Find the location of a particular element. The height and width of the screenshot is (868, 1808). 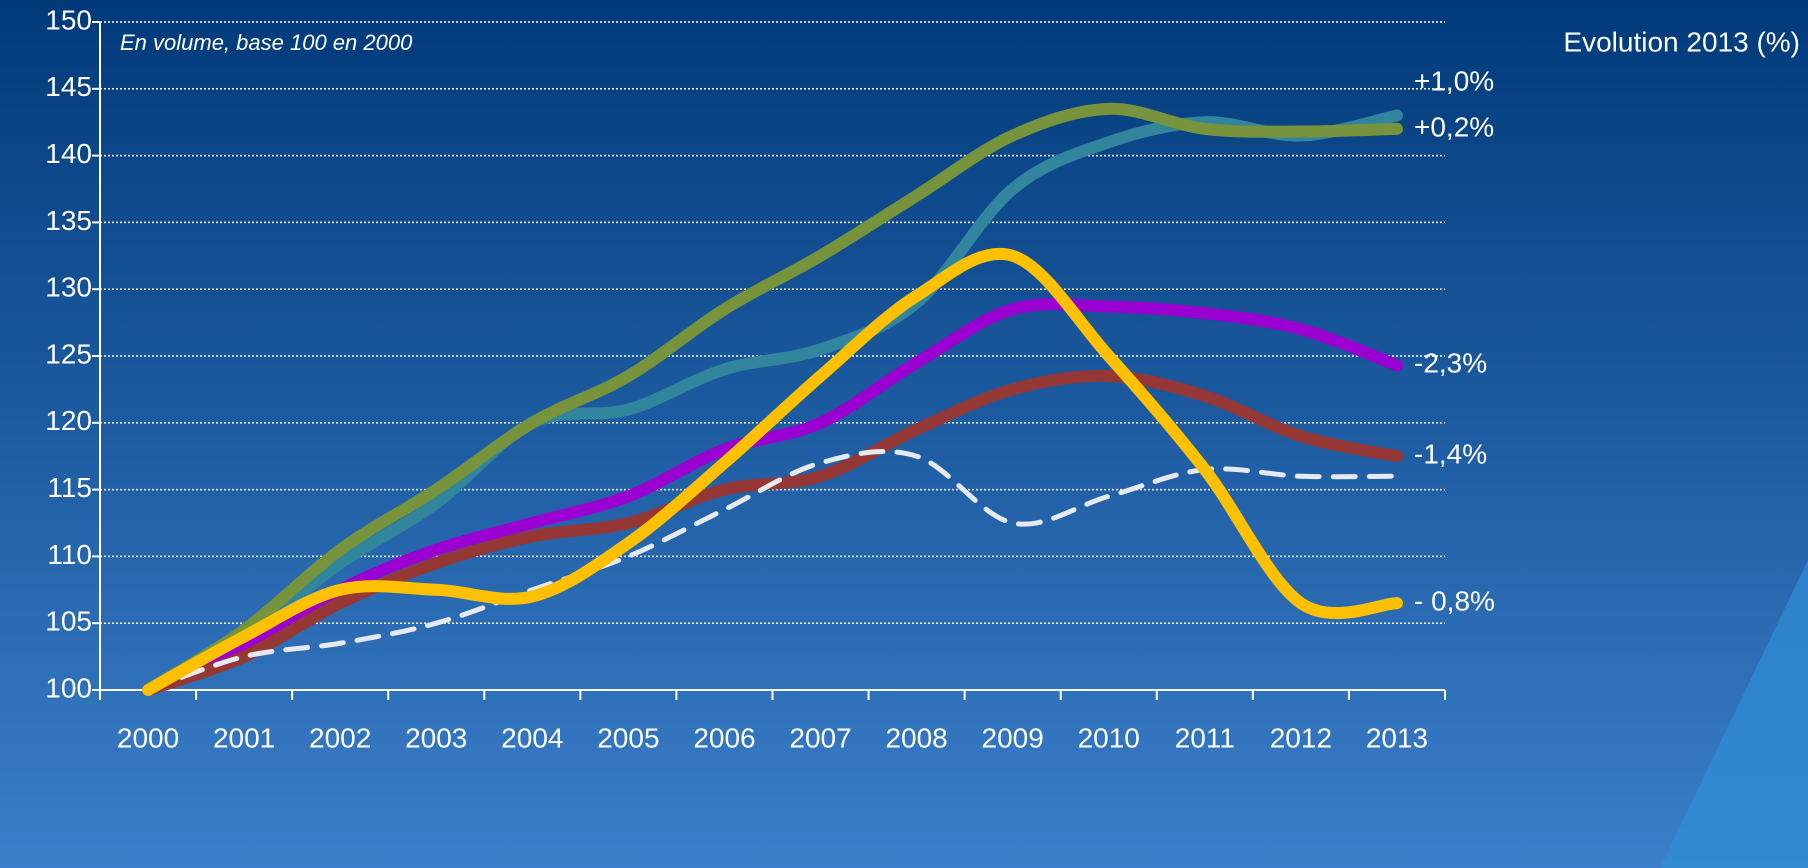

annotation: Evolution 2013 (%) is located at coordinates (1681, 41).